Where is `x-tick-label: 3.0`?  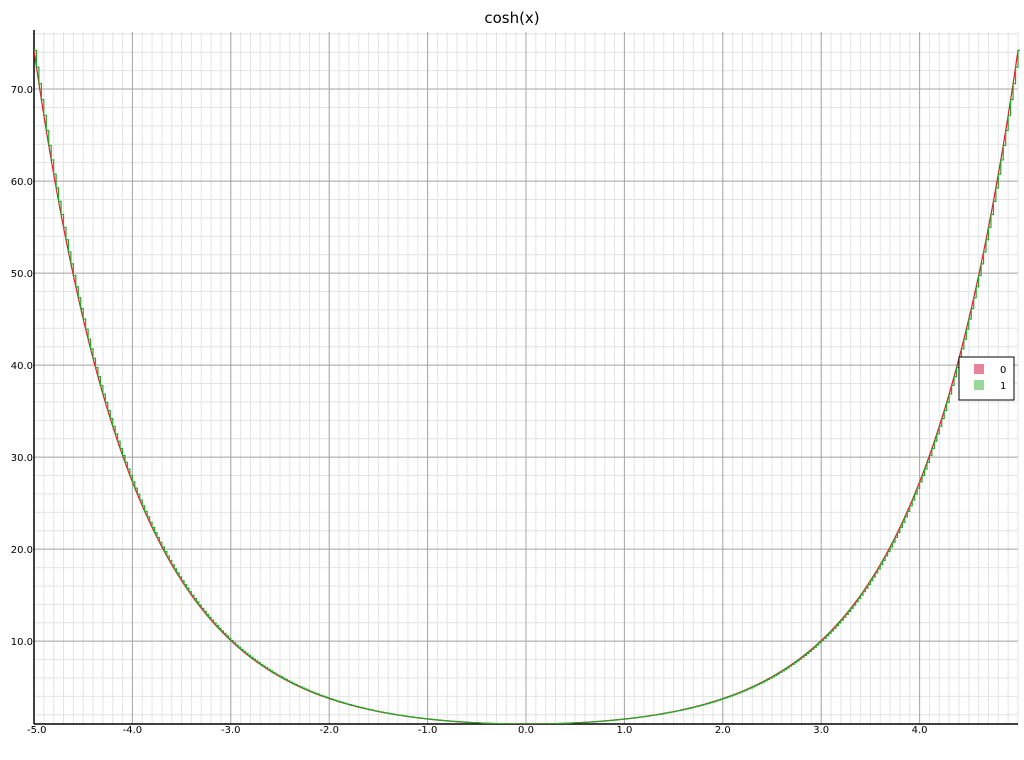
x-tick-label: 3.0 is located at coordinates (821, 730).